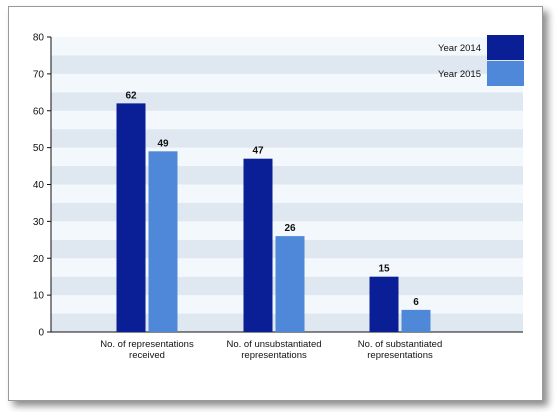 This screenshot has width=560, height=412. Describe the element at coordinates (258, 151) in the screenshot. I see `data-label: 47` at that location.